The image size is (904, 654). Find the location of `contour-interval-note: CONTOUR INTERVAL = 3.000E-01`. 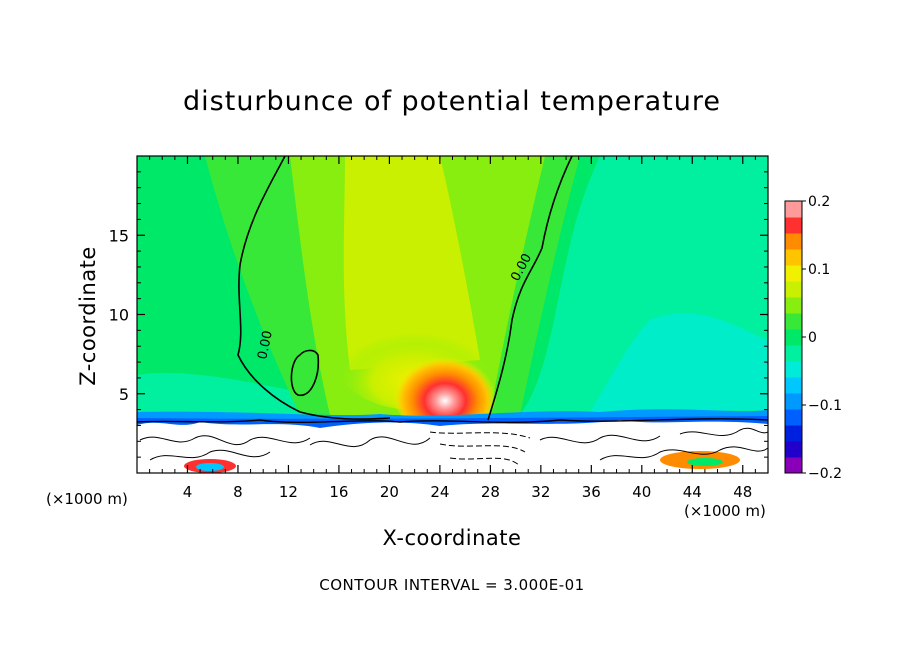

contour-interval-note: CONTOUR INTERVAL = 3.000E-01 is located at coordinates (452, 585).